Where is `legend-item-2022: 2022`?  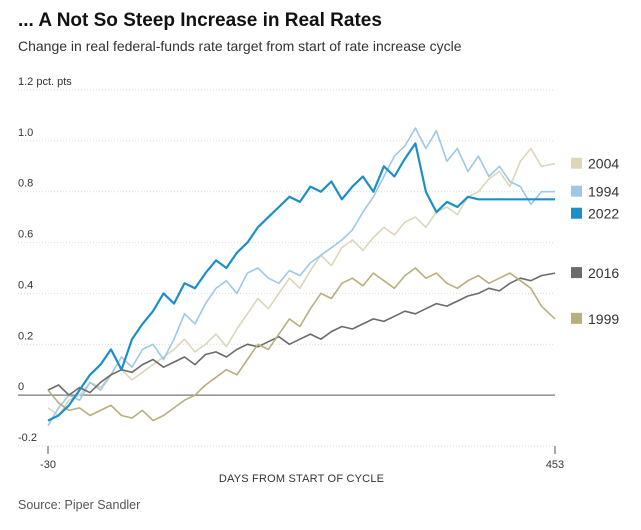
legend-item-2022: 2022 is located at coordinates (595, 214).